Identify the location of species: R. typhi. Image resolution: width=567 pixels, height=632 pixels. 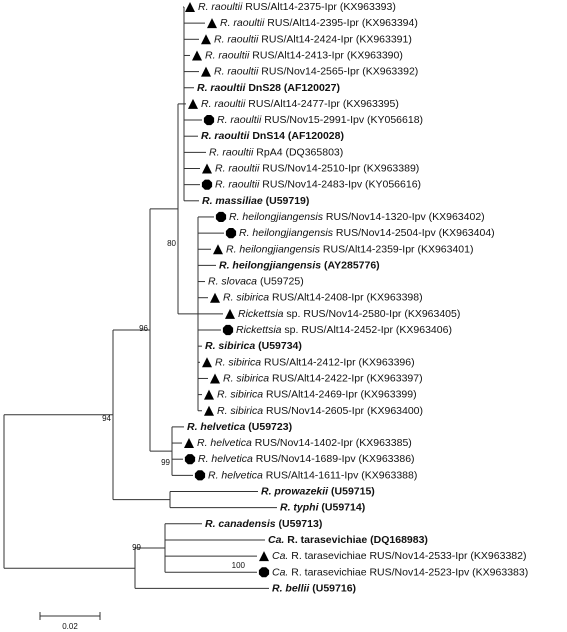
(300, 507).